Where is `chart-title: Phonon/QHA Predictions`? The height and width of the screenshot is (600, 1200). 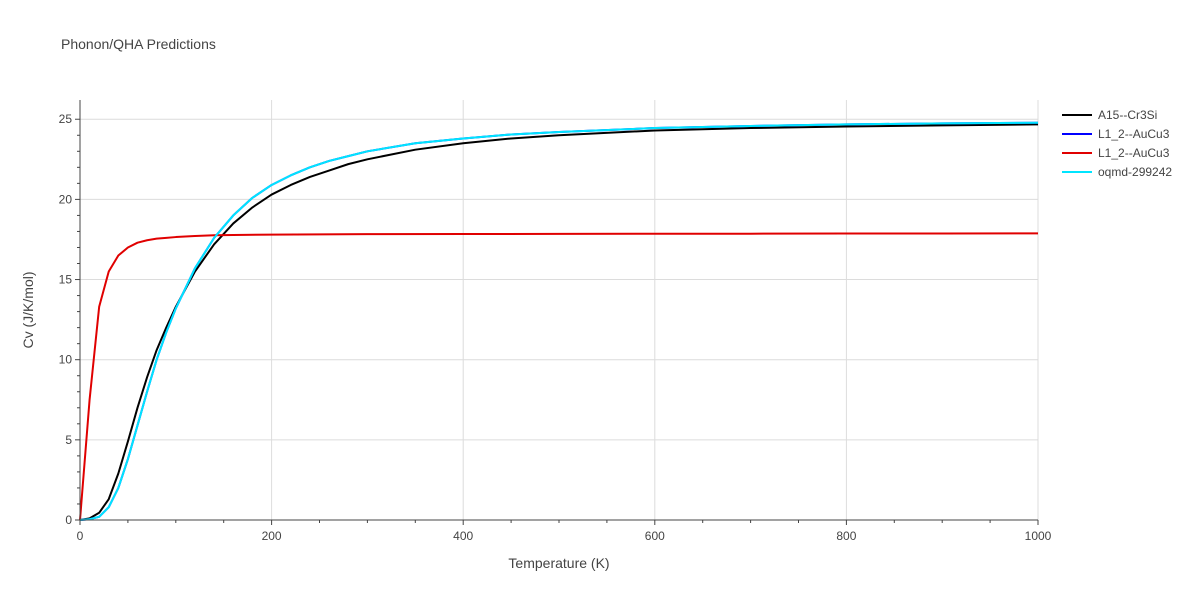 chart-title: Phonon/QHA Predictions is located at coordinates (138, 44).